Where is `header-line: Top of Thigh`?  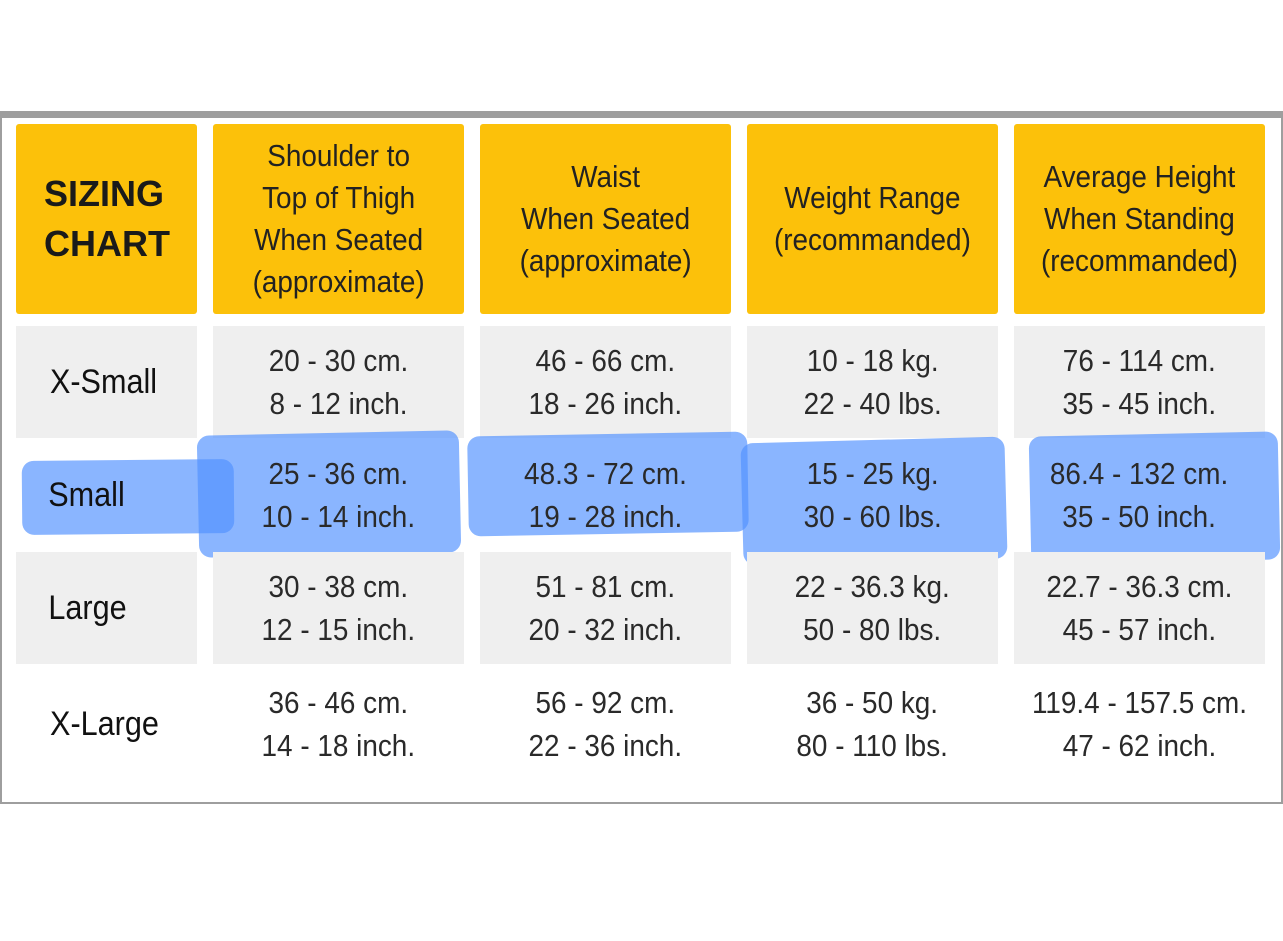
header-line: Top of Thigh is located at coordinates (338, 197).